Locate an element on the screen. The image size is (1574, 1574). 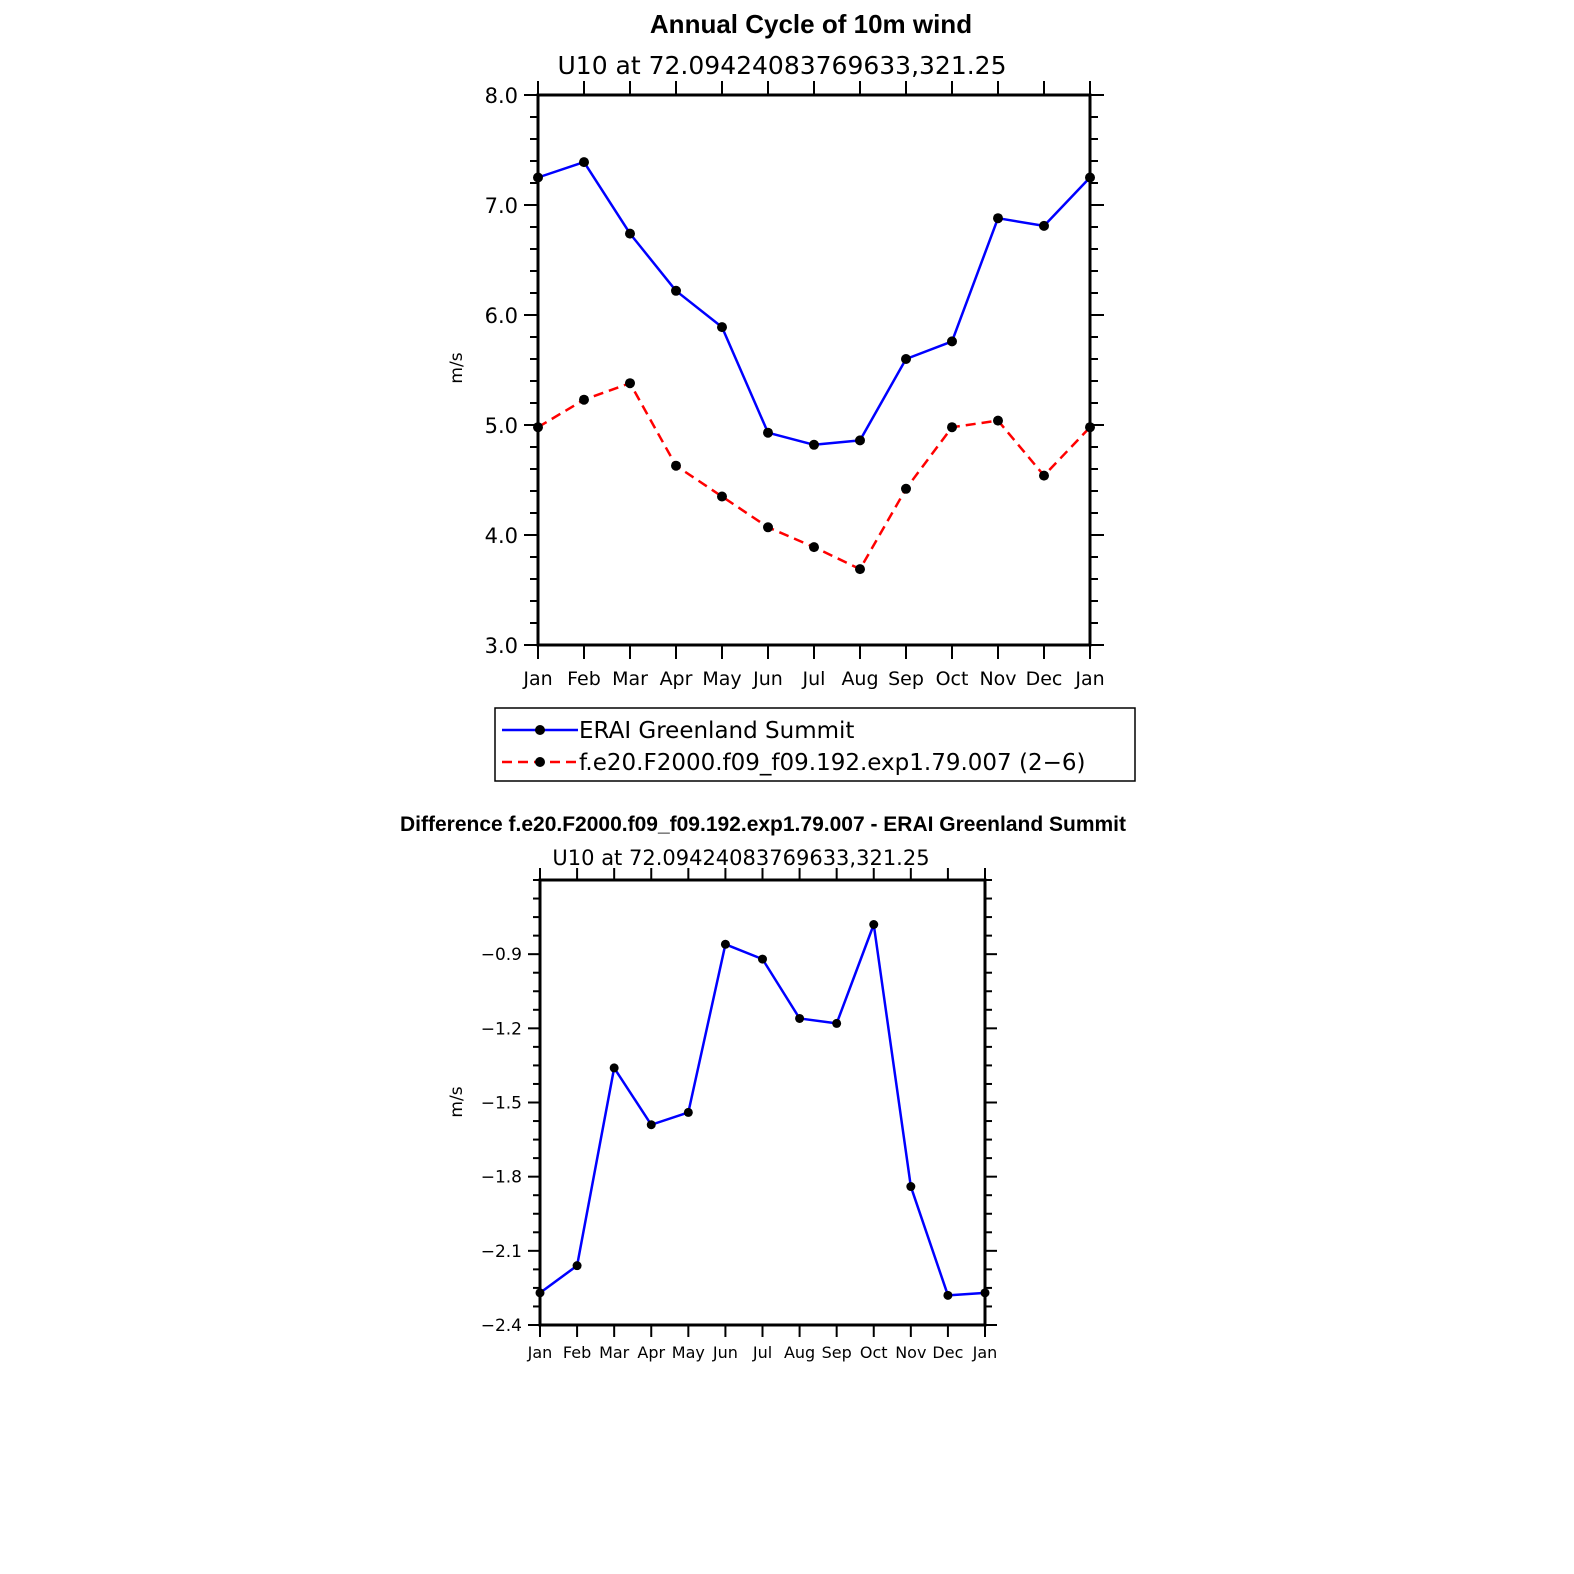
chart1-series is located at coordinates (814, 366).